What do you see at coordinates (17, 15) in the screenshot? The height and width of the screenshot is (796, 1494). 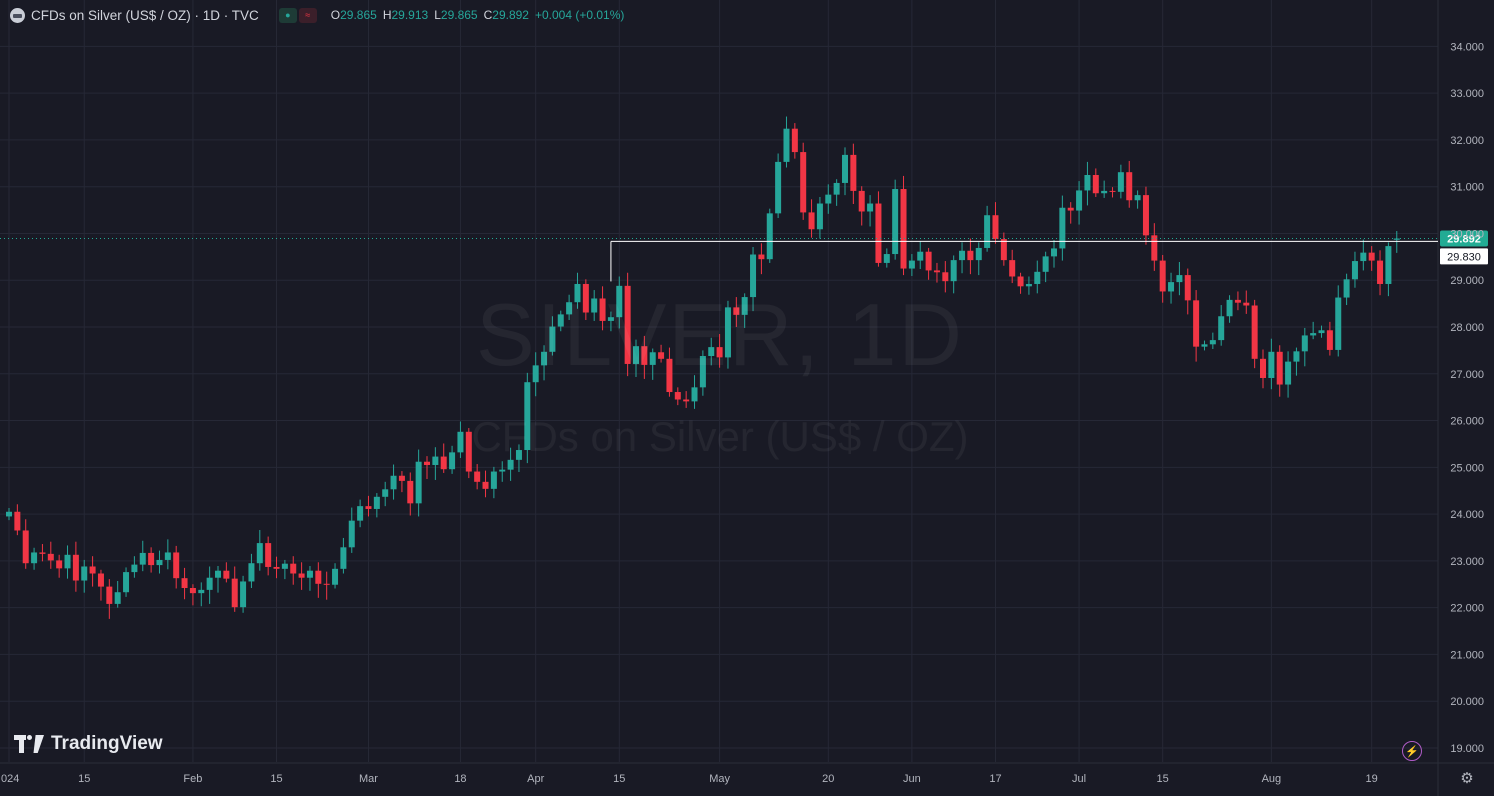 I see `silver-coin-icon` at bounding box center [17, 15].